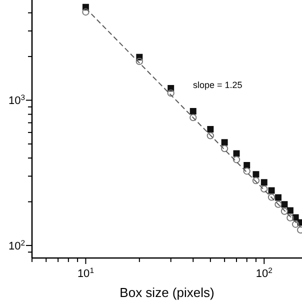 The width and height of the screenshot is (302, 302). Describe the element at coordinates (217, 85) in the screenshot. I see `annotation: slope = 1.25` at that location.